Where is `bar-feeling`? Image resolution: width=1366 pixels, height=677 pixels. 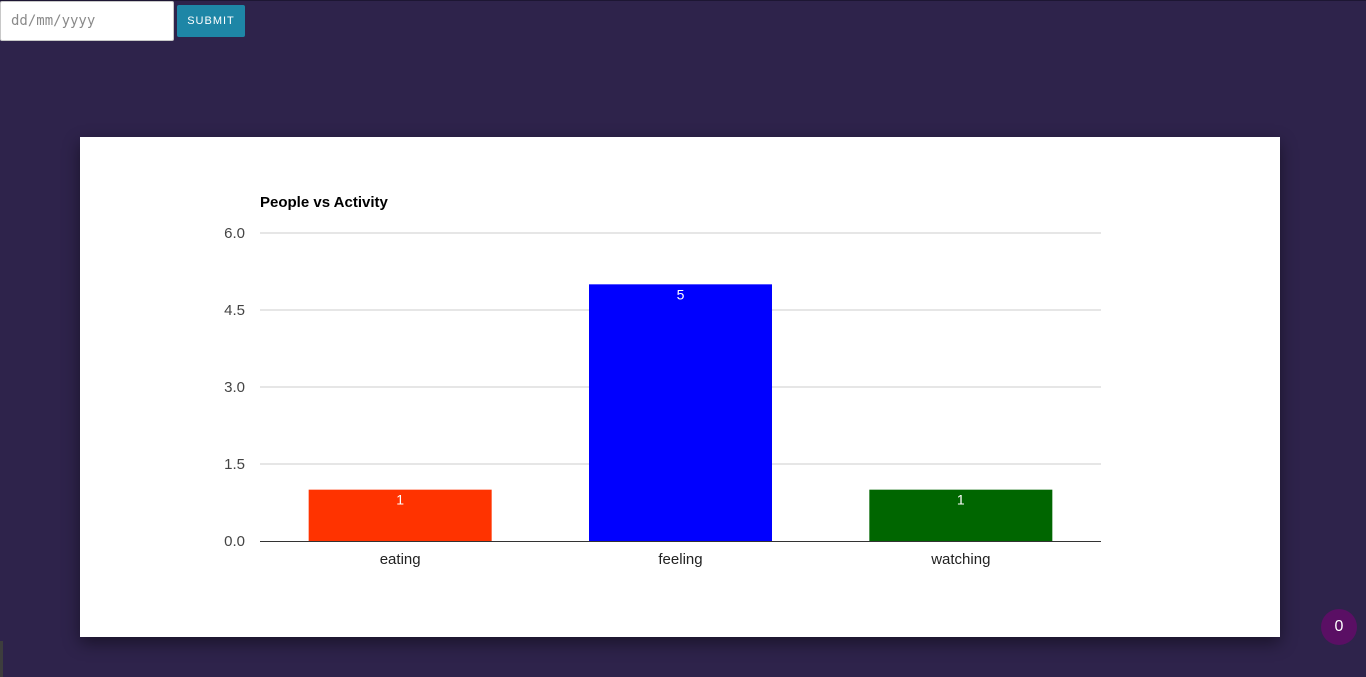
bar-feeling is located at coordinates (680, 412).